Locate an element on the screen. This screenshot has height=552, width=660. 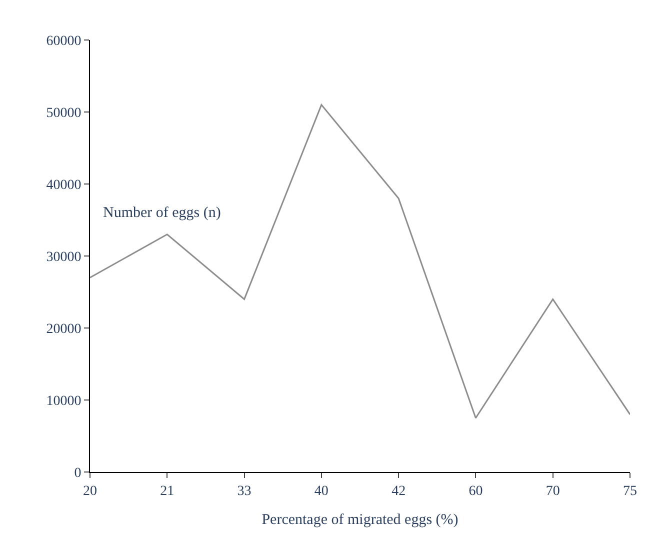
y-axis-title: Number of eggs (n) is located at coordinates (162, 213).